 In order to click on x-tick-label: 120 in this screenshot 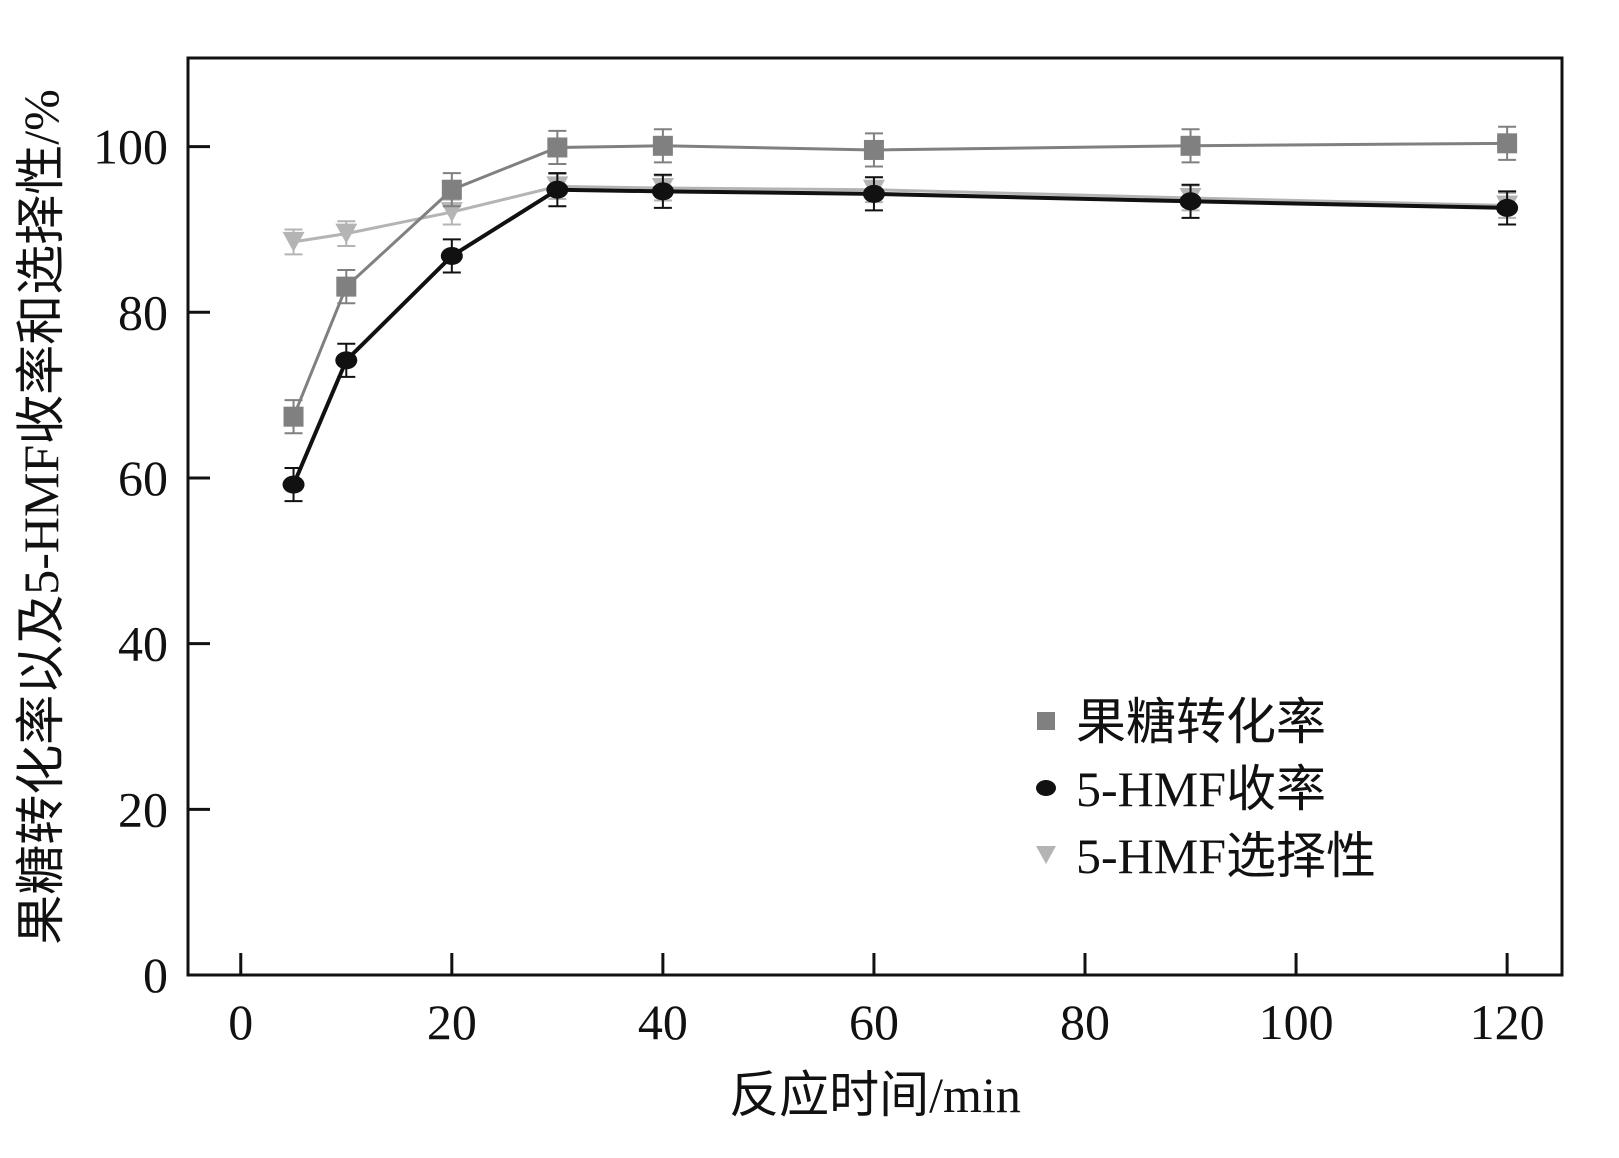, I will do `click(1507, 1022)`.